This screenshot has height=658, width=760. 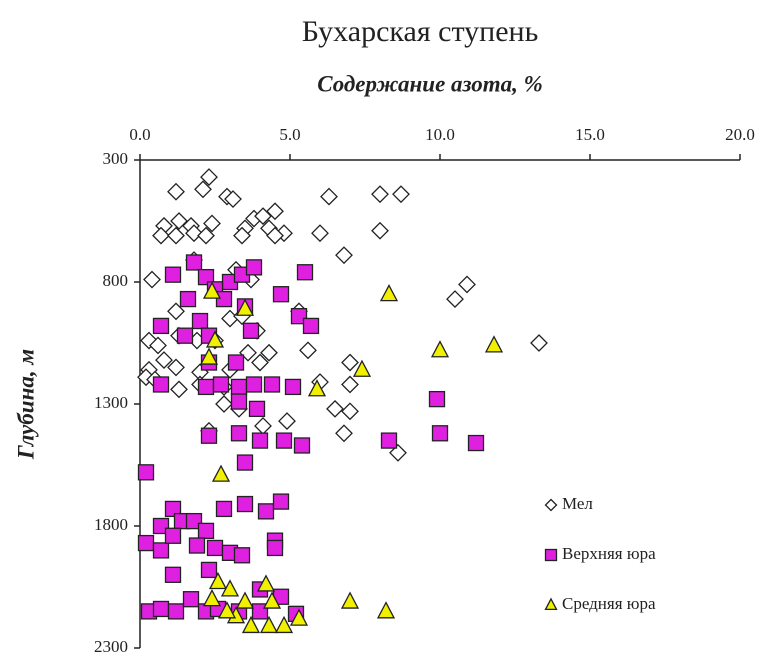 What do you see at coordinates (116, 158) in the screenshot?
I see `y-tick-label: 300` at bounding box center [116, 158].